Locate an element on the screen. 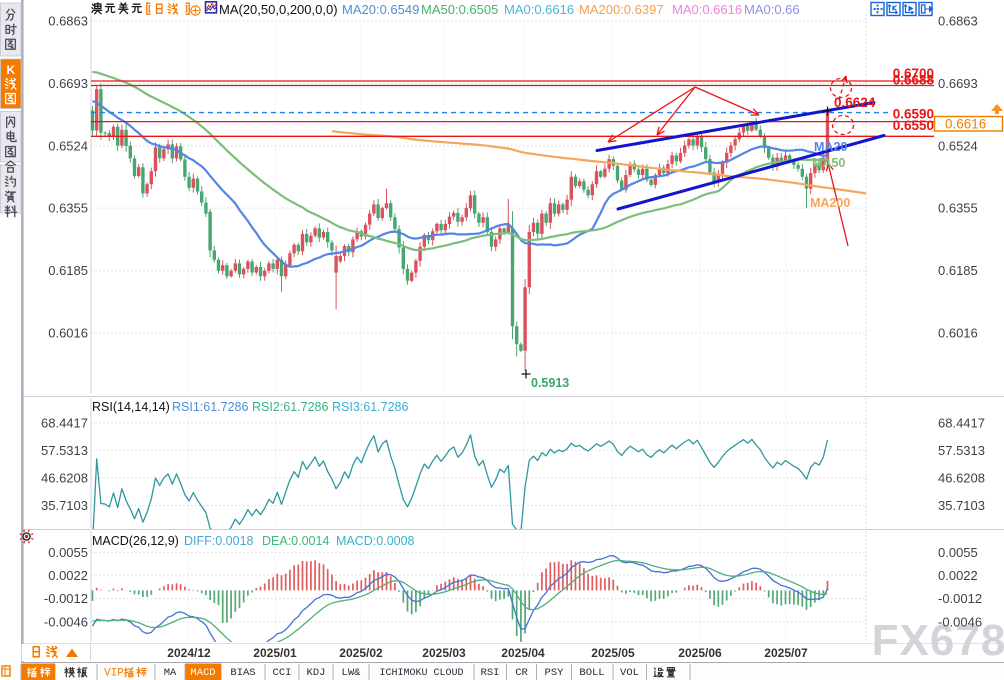  svg-text: DEA:0.0014 is located at coordinates (295, 541).